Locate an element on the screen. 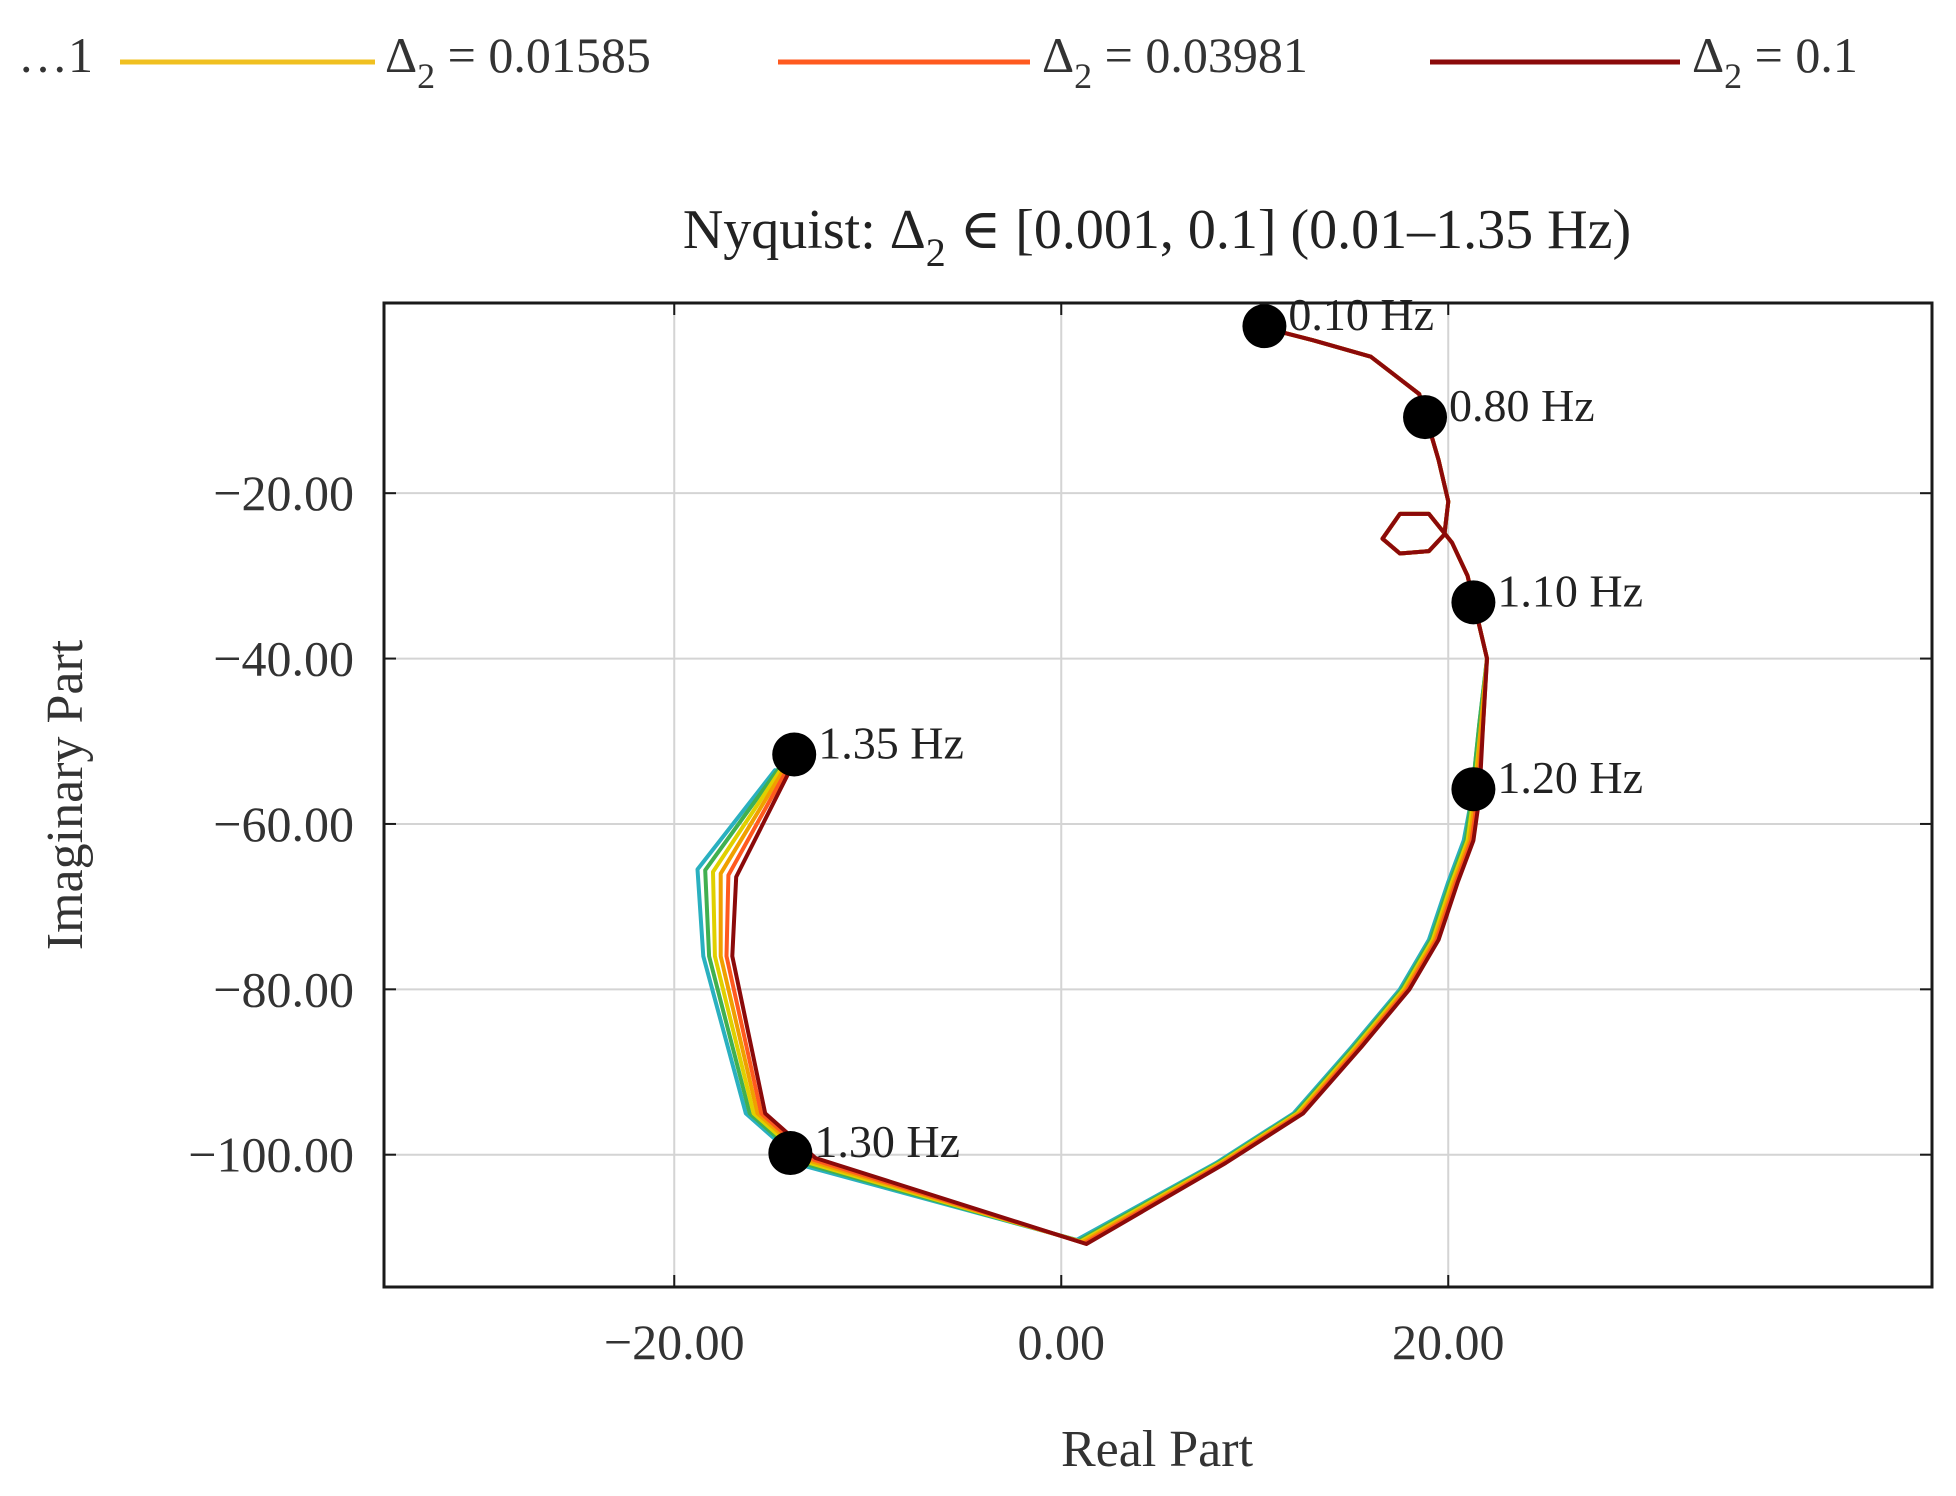 The width and height of the screenshot is (1956, 1496). legend-label-0.03981: Δ2 = 0.03981 is located at coordinates (1175, 61).